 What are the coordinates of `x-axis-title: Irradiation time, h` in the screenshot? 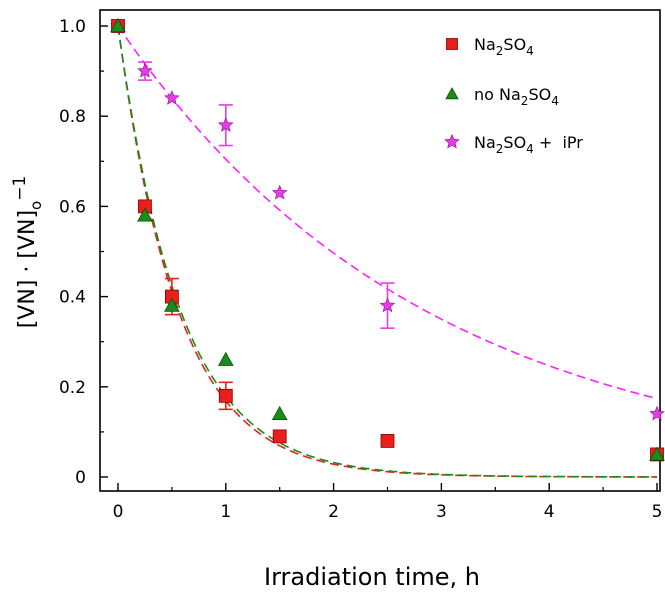 It's located at (372, 577).